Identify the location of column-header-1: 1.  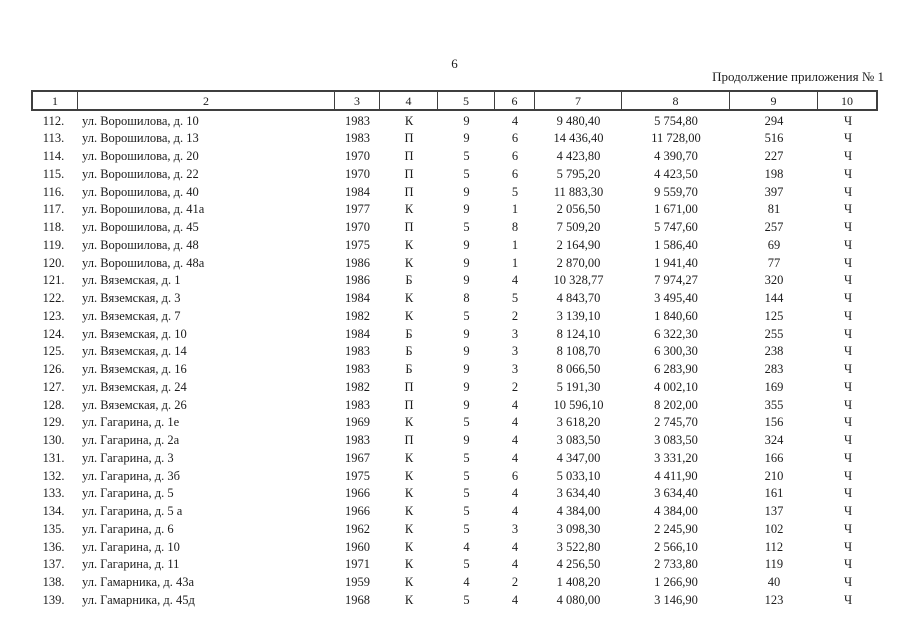
(55, 100).